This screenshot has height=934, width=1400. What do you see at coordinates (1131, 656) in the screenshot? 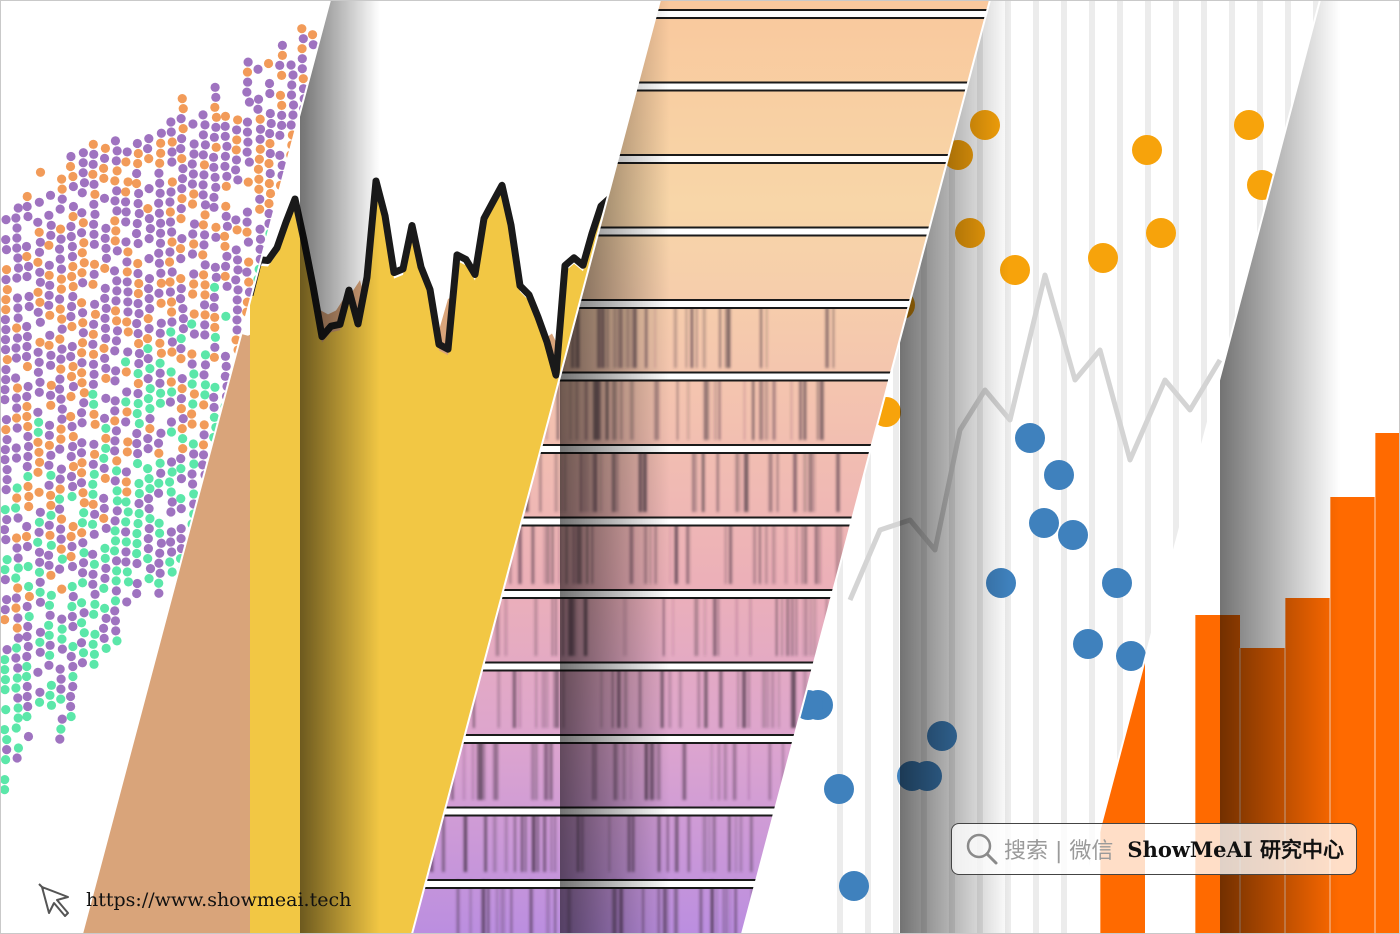
I see `blue-dot` at bounding box center [1131, 656].